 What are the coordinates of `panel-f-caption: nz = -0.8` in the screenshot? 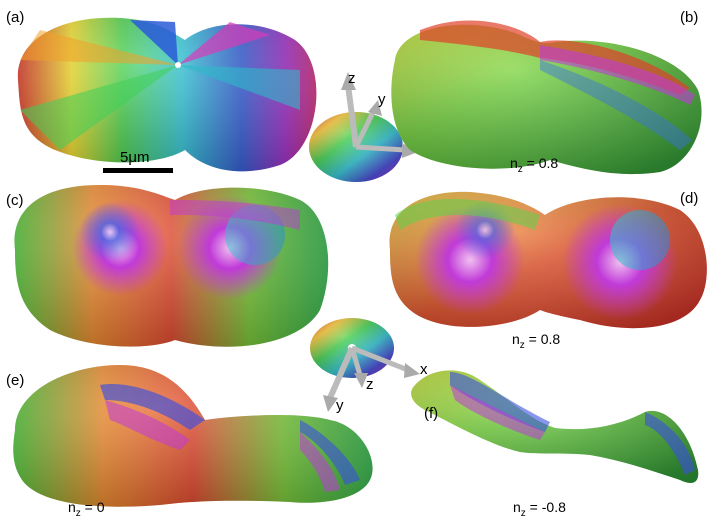 It's located at (539, 509).